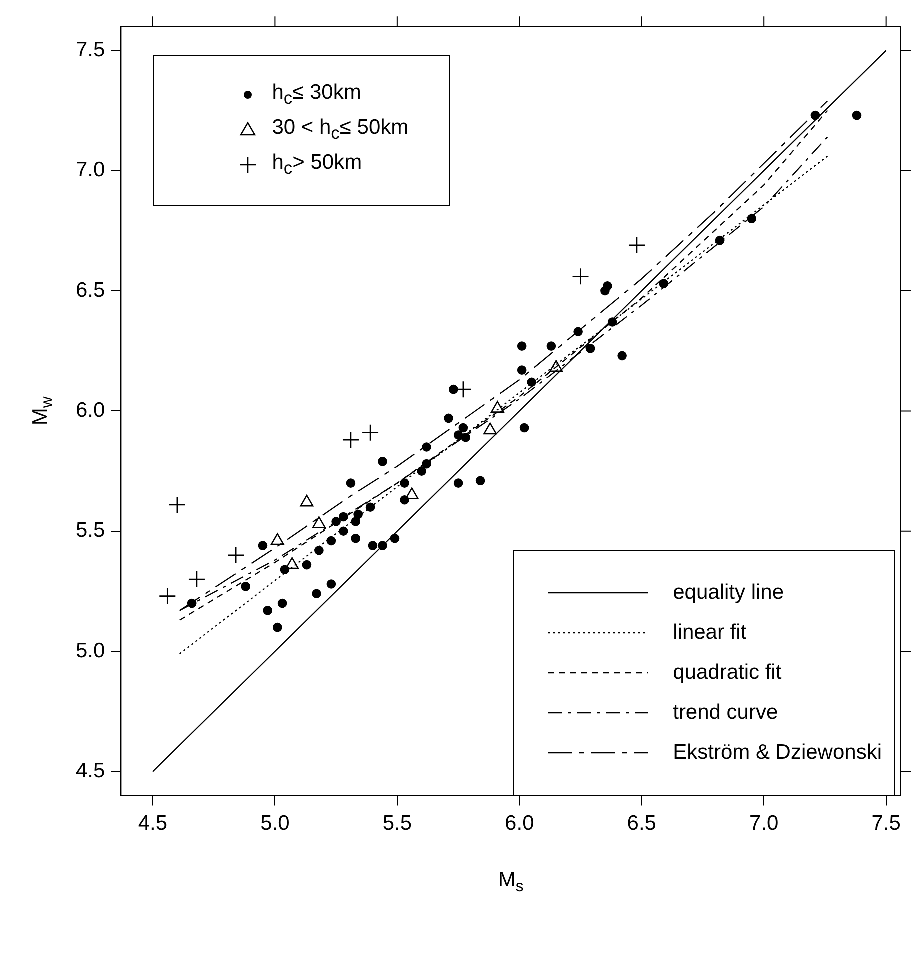  What do you see at coordinates (91, 50) in the screenshot?
I see `y-tick-label: 7.5` at bounding box center [91, 50].